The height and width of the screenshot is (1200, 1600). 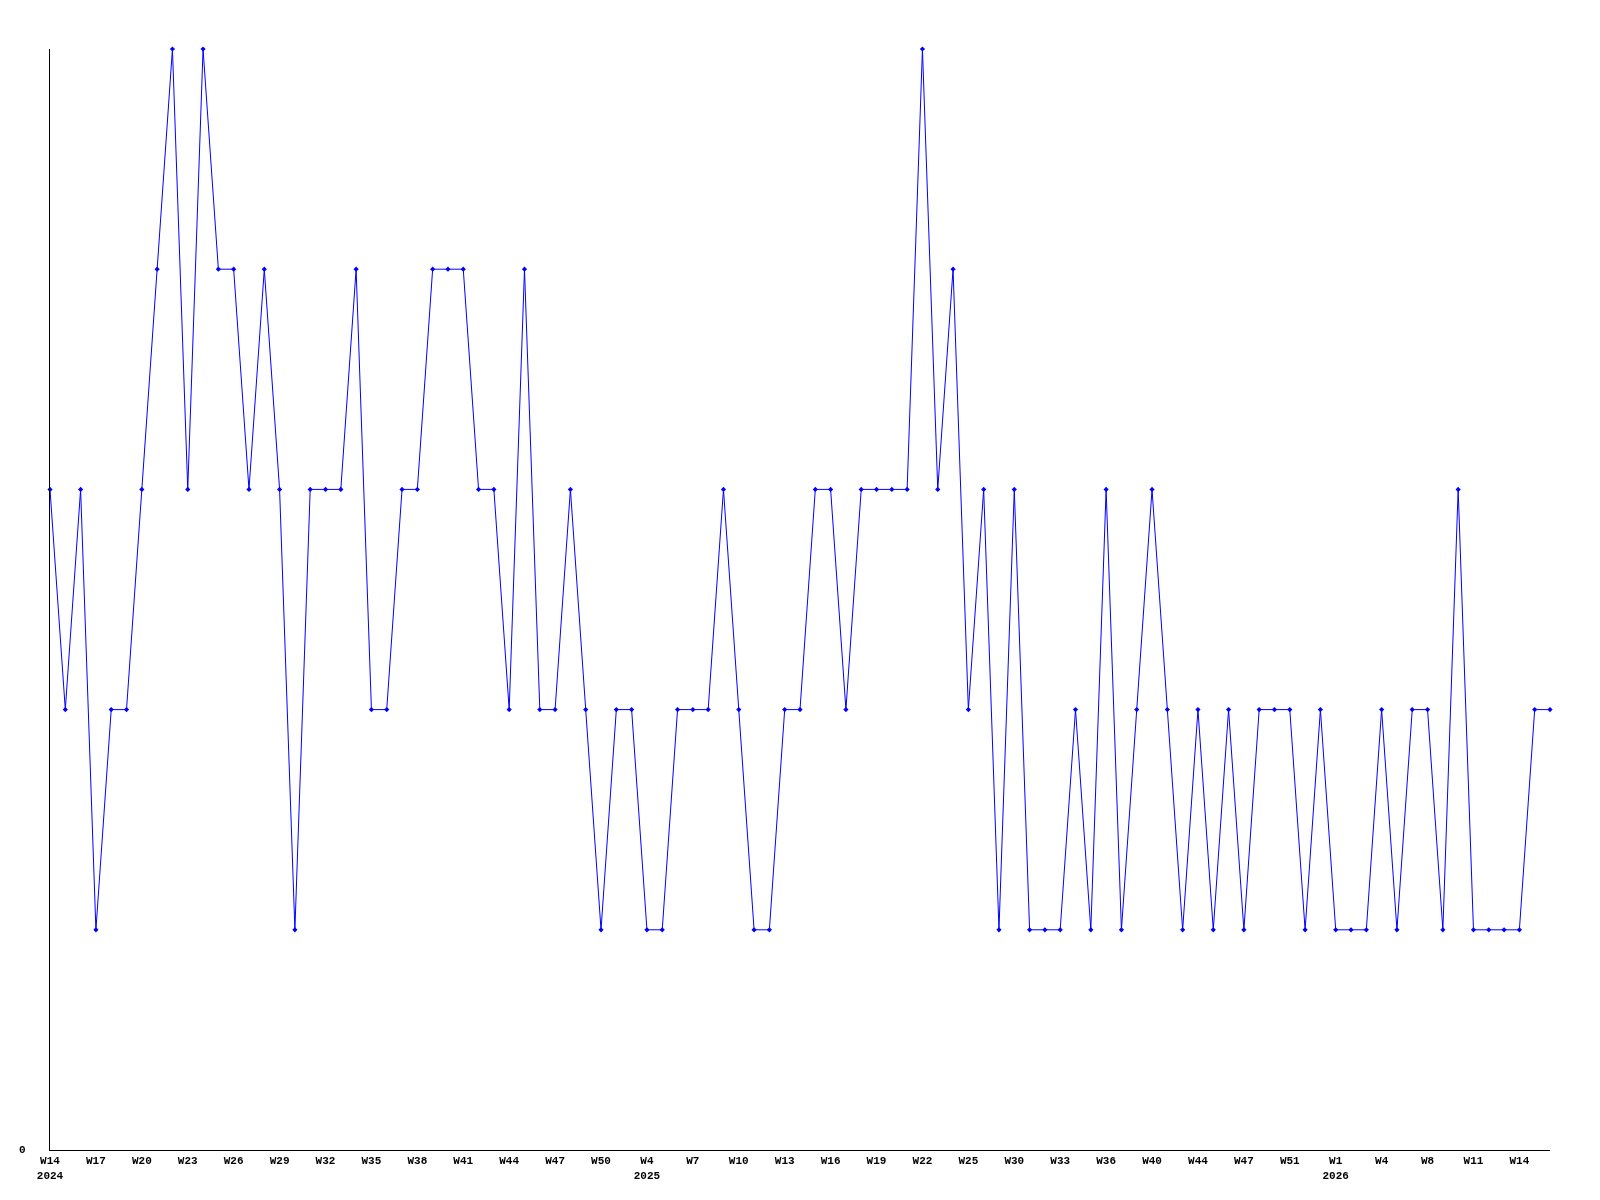 I want to click on x-tick-label: W26, so click(x=233, y=1161).